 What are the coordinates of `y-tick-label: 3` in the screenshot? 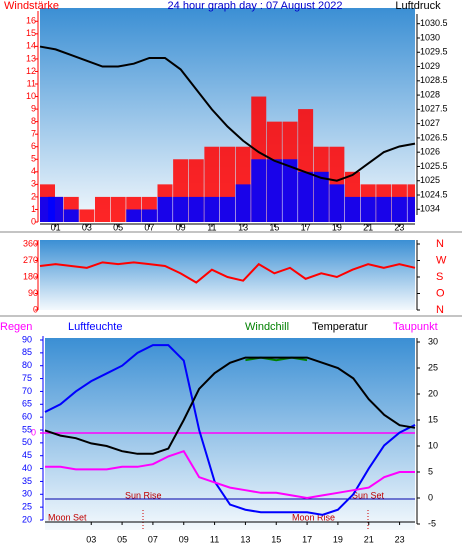 It's located at (33, 184).